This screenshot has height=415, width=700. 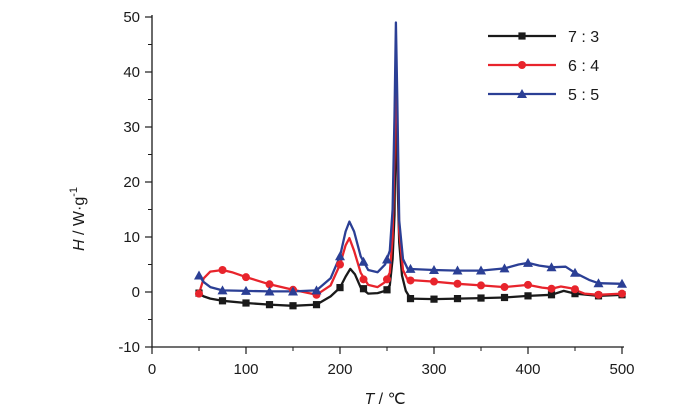 I want to click on x-tick-label: 500, so click(x=621, y=369).